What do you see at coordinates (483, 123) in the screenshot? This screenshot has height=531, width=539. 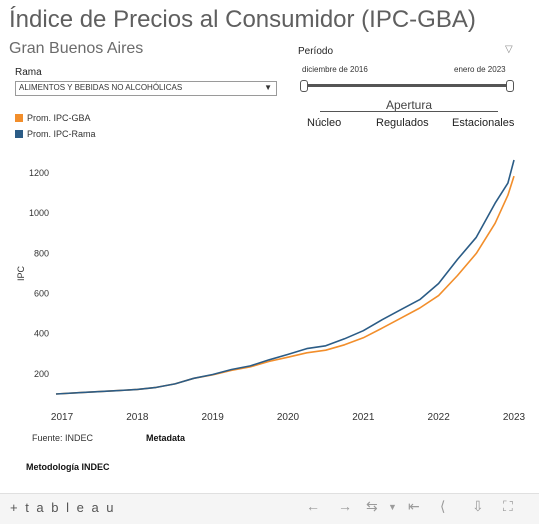 I see `apertura-estacionales-button: Estacionales` at bounding box center [483, 123].